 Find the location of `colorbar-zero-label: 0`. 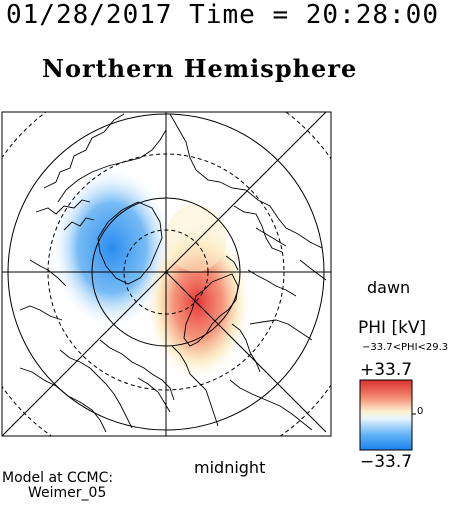

colorbar-zero-label: 0 is located at coordinates (420, 411).